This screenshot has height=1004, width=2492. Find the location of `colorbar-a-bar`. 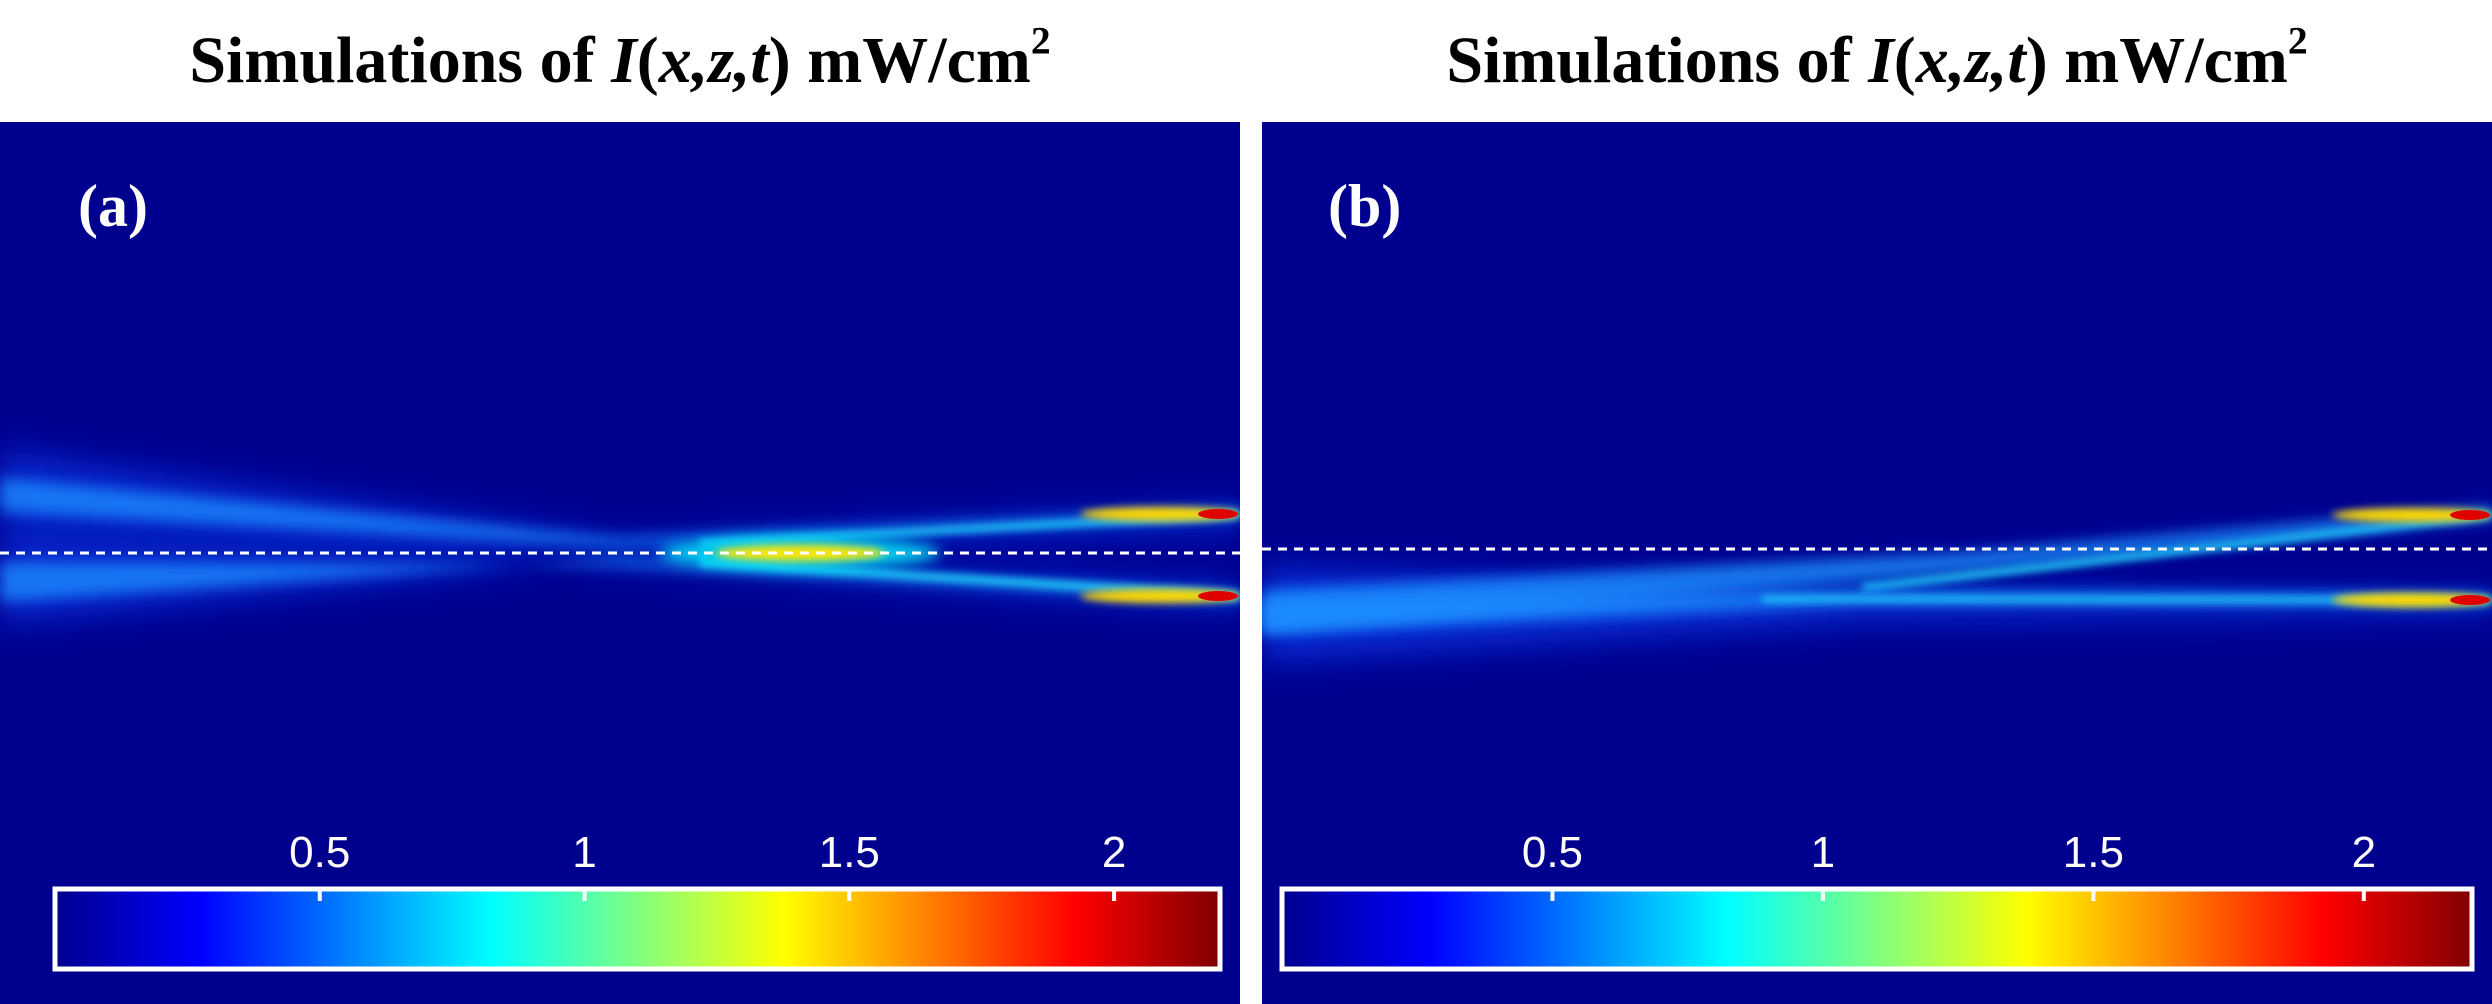

colorbar-a-bar is located at coordinates (637, 929).